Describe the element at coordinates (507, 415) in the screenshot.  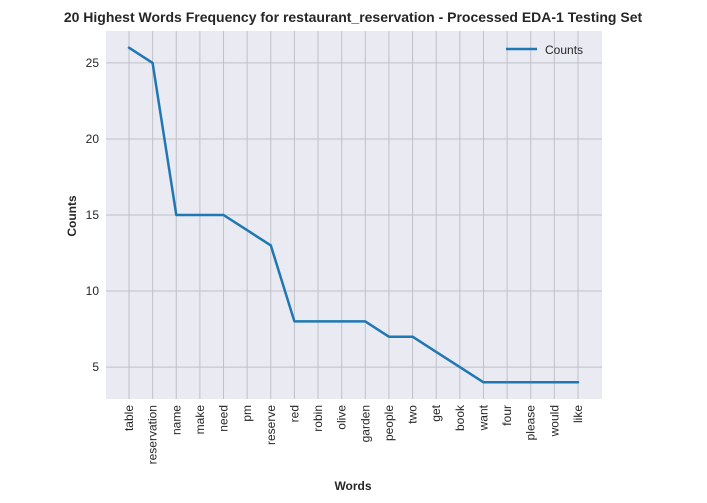
I see `x-tick-label: four` at that location.